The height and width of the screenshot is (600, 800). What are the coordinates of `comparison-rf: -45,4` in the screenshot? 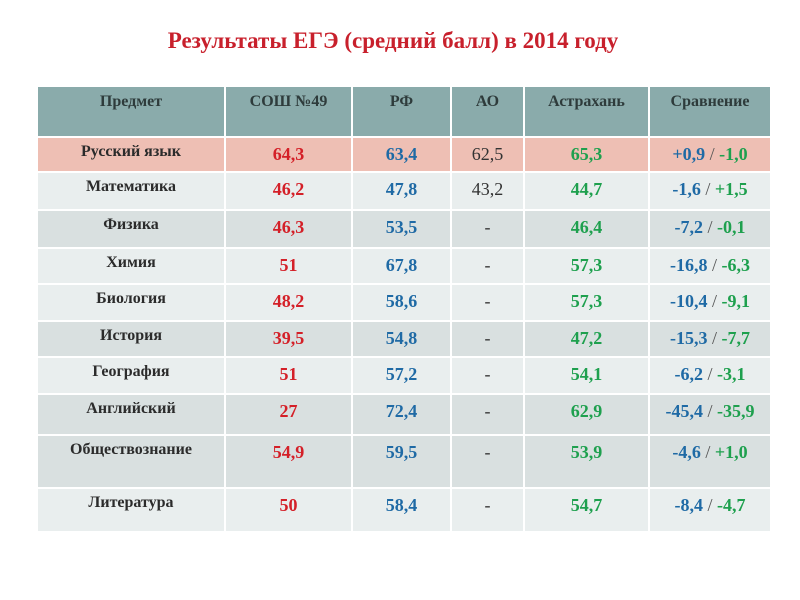 It's located at (684, 411).